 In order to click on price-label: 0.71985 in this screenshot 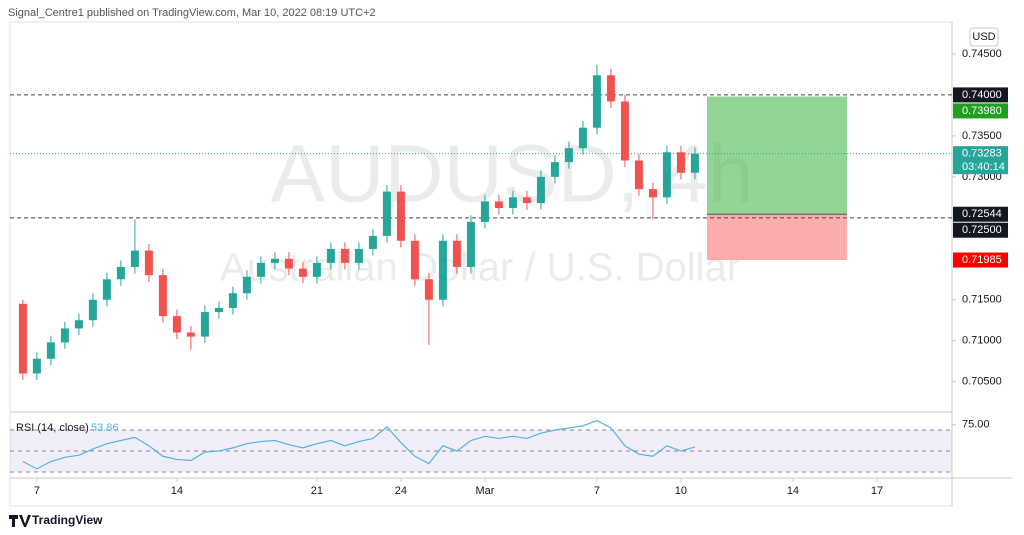, I will do `click(982, 260)`.